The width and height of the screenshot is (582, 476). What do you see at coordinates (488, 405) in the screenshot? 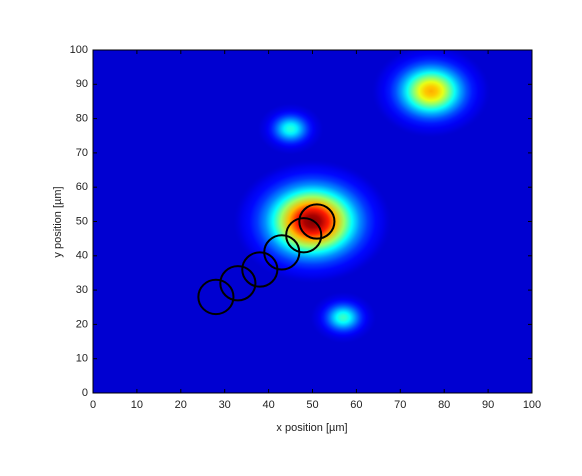
I see `x-tick-label: 90` at bounding box center [488, 405].